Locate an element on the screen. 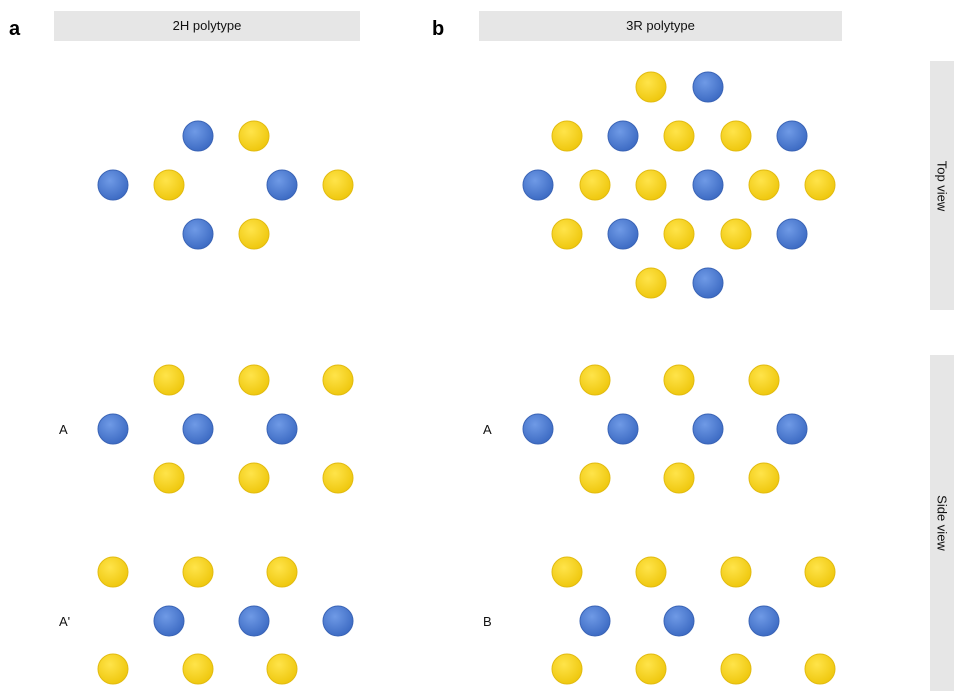 This screenshot has width=954, height=691. side-label-top-view: Top view is located at coordinates (942, 185).